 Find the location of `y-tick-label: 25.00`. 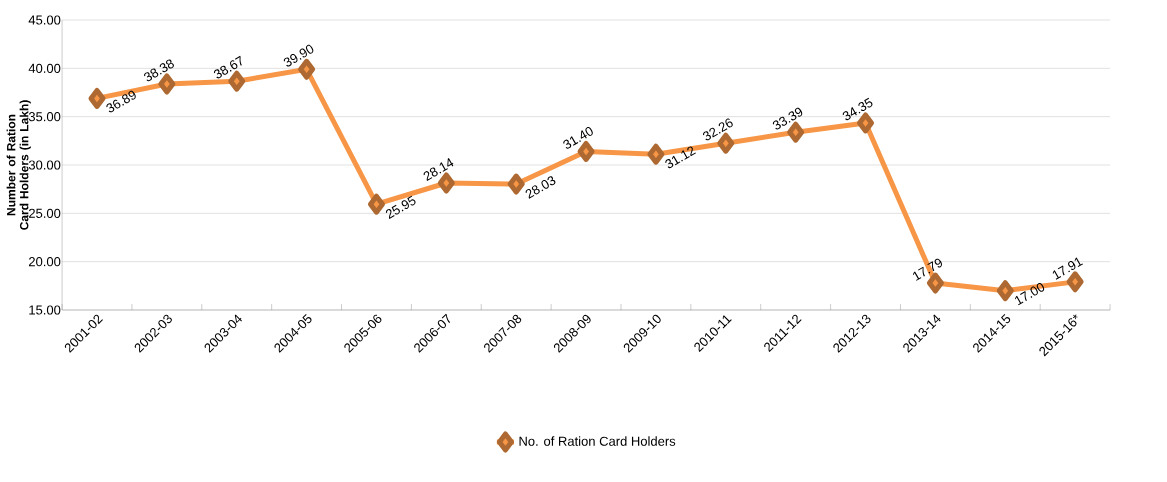

y-tick-label: 25.00 is located at coordinates (44, 213).